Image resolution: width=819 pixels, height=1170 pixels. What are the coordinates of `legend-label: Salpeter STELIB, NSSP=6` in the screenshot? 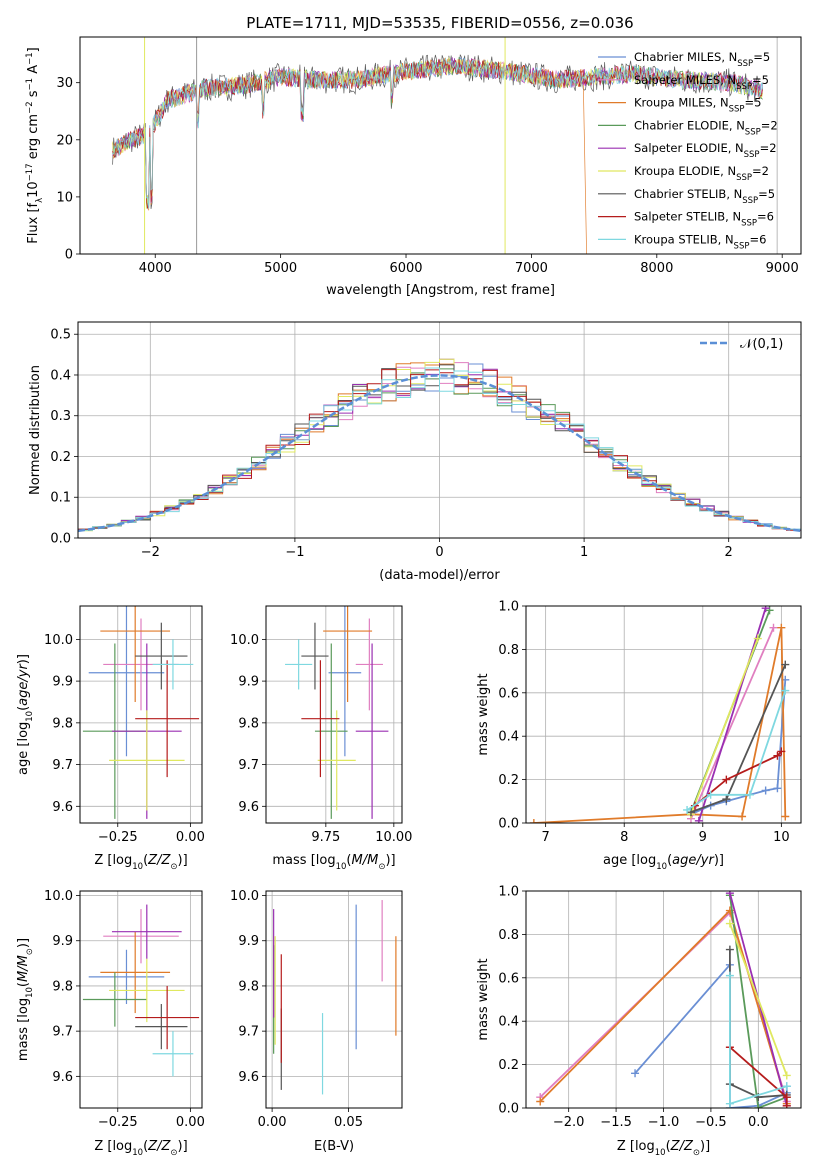 It's located at (704, 219).